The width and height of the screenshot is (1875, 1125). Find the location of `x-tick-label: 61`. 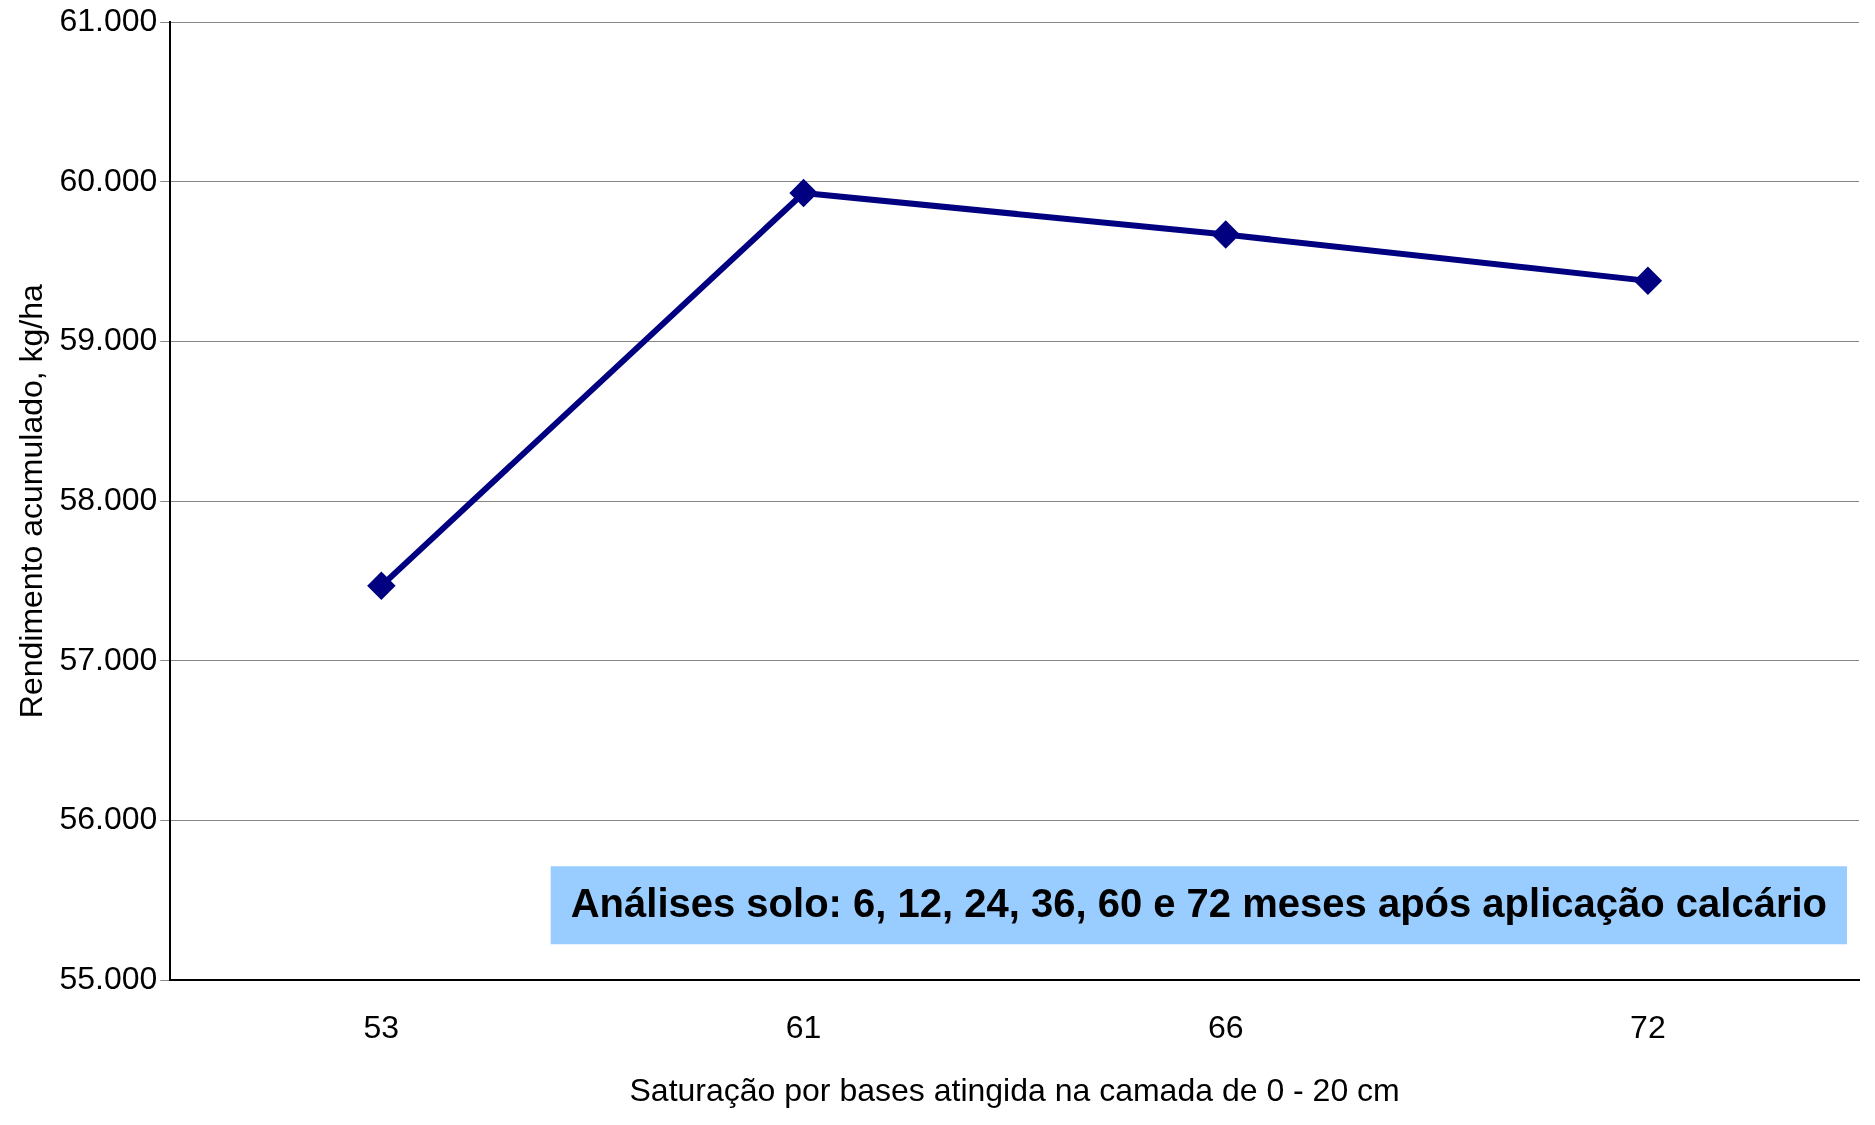

x-tick-label: 61 is located at coordinates (803, 1027).